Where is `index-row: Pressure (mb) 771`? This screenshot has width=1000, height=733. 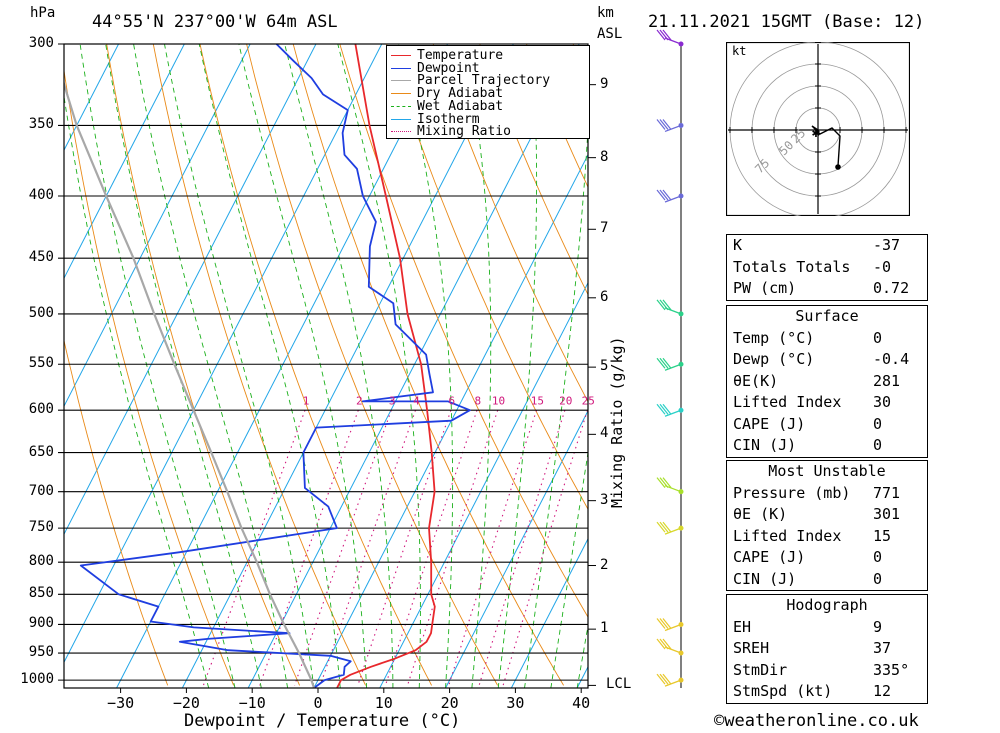
index-row: Pressure (mb) 771 is located at coordinates (827, 494).